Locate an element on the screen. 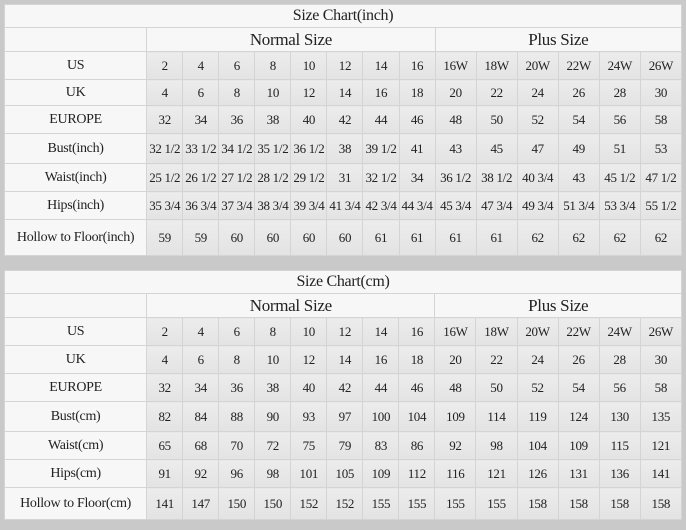 Image resolution: width=686 pixels, height=530 pixels. table-cell: 50 is located at coordinates (496, 119).